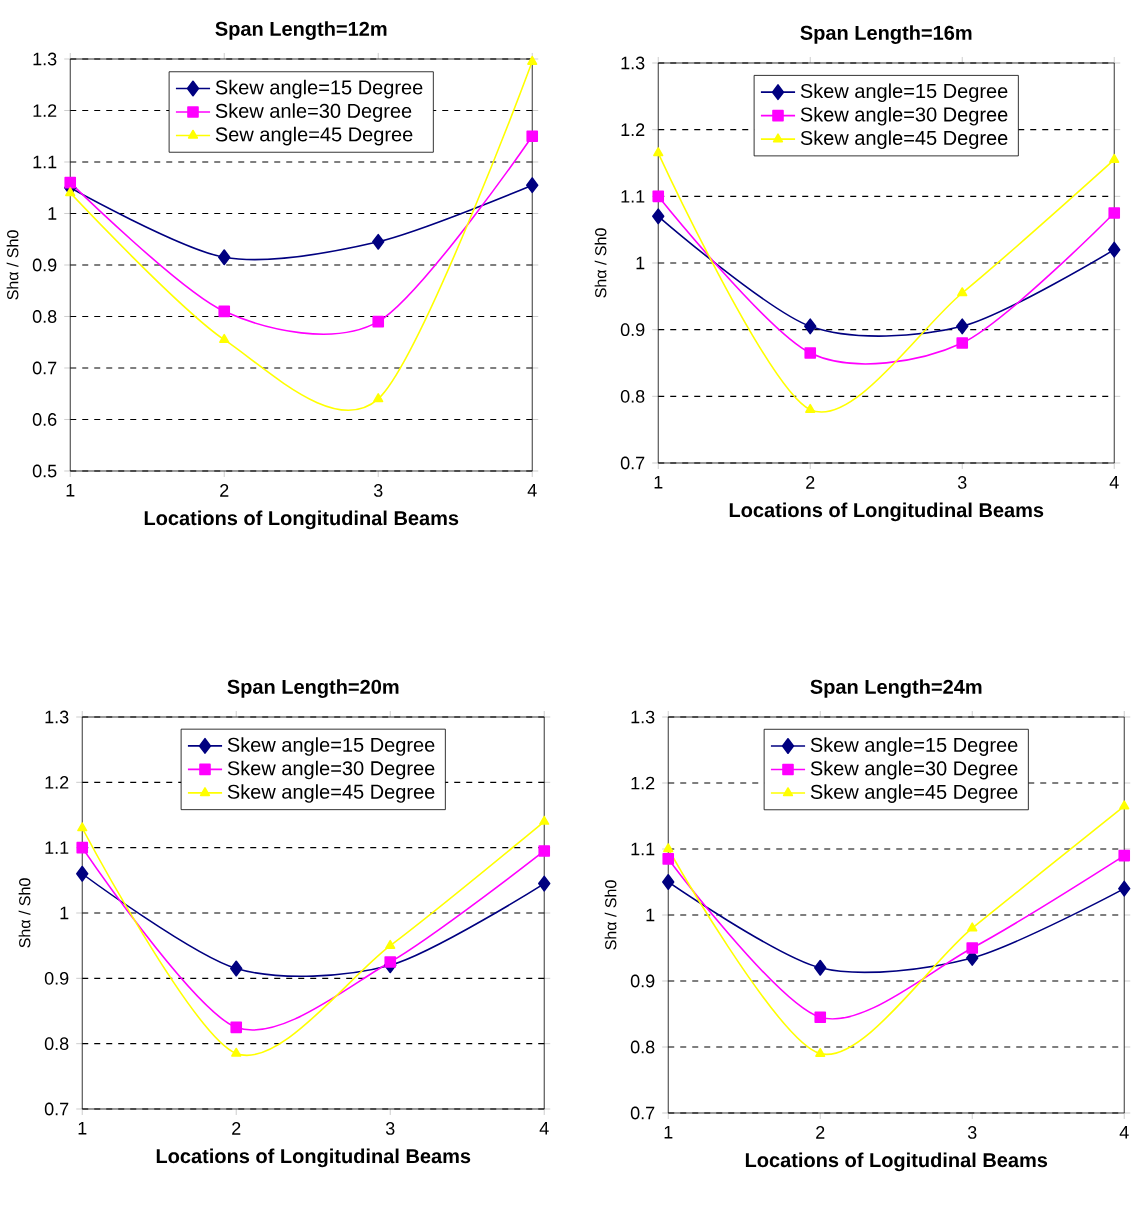 This screenshot has width=1142, height=1215. I want to click on y-tick-label: 0.6, so click(44, 419).